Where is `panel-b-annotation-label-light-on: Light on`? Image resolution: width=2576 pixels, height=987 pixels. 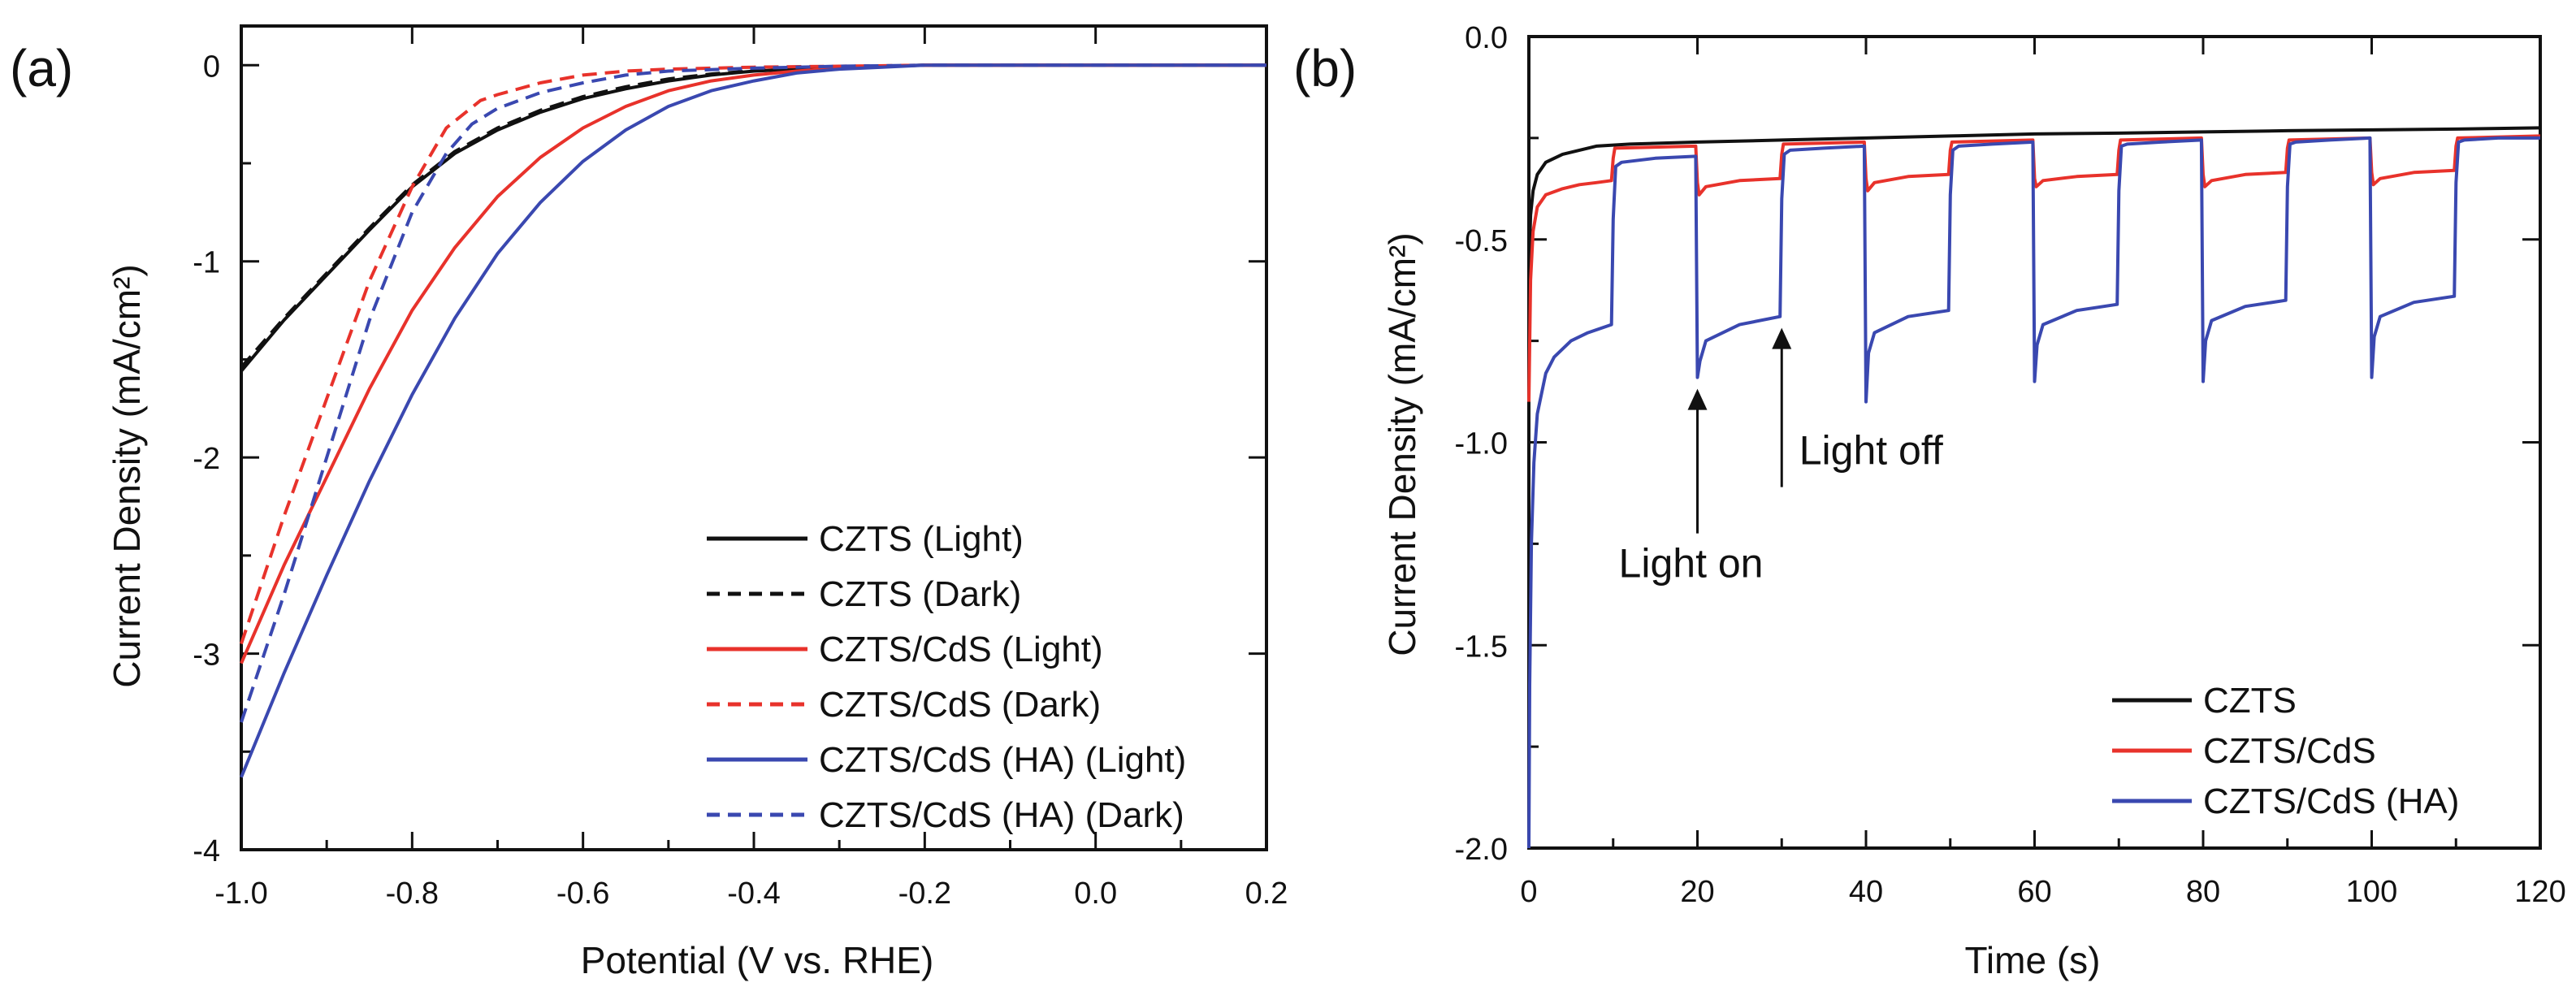 panel-b-annotation-label-light-on: Light on is located at coordinates (1691, 564).